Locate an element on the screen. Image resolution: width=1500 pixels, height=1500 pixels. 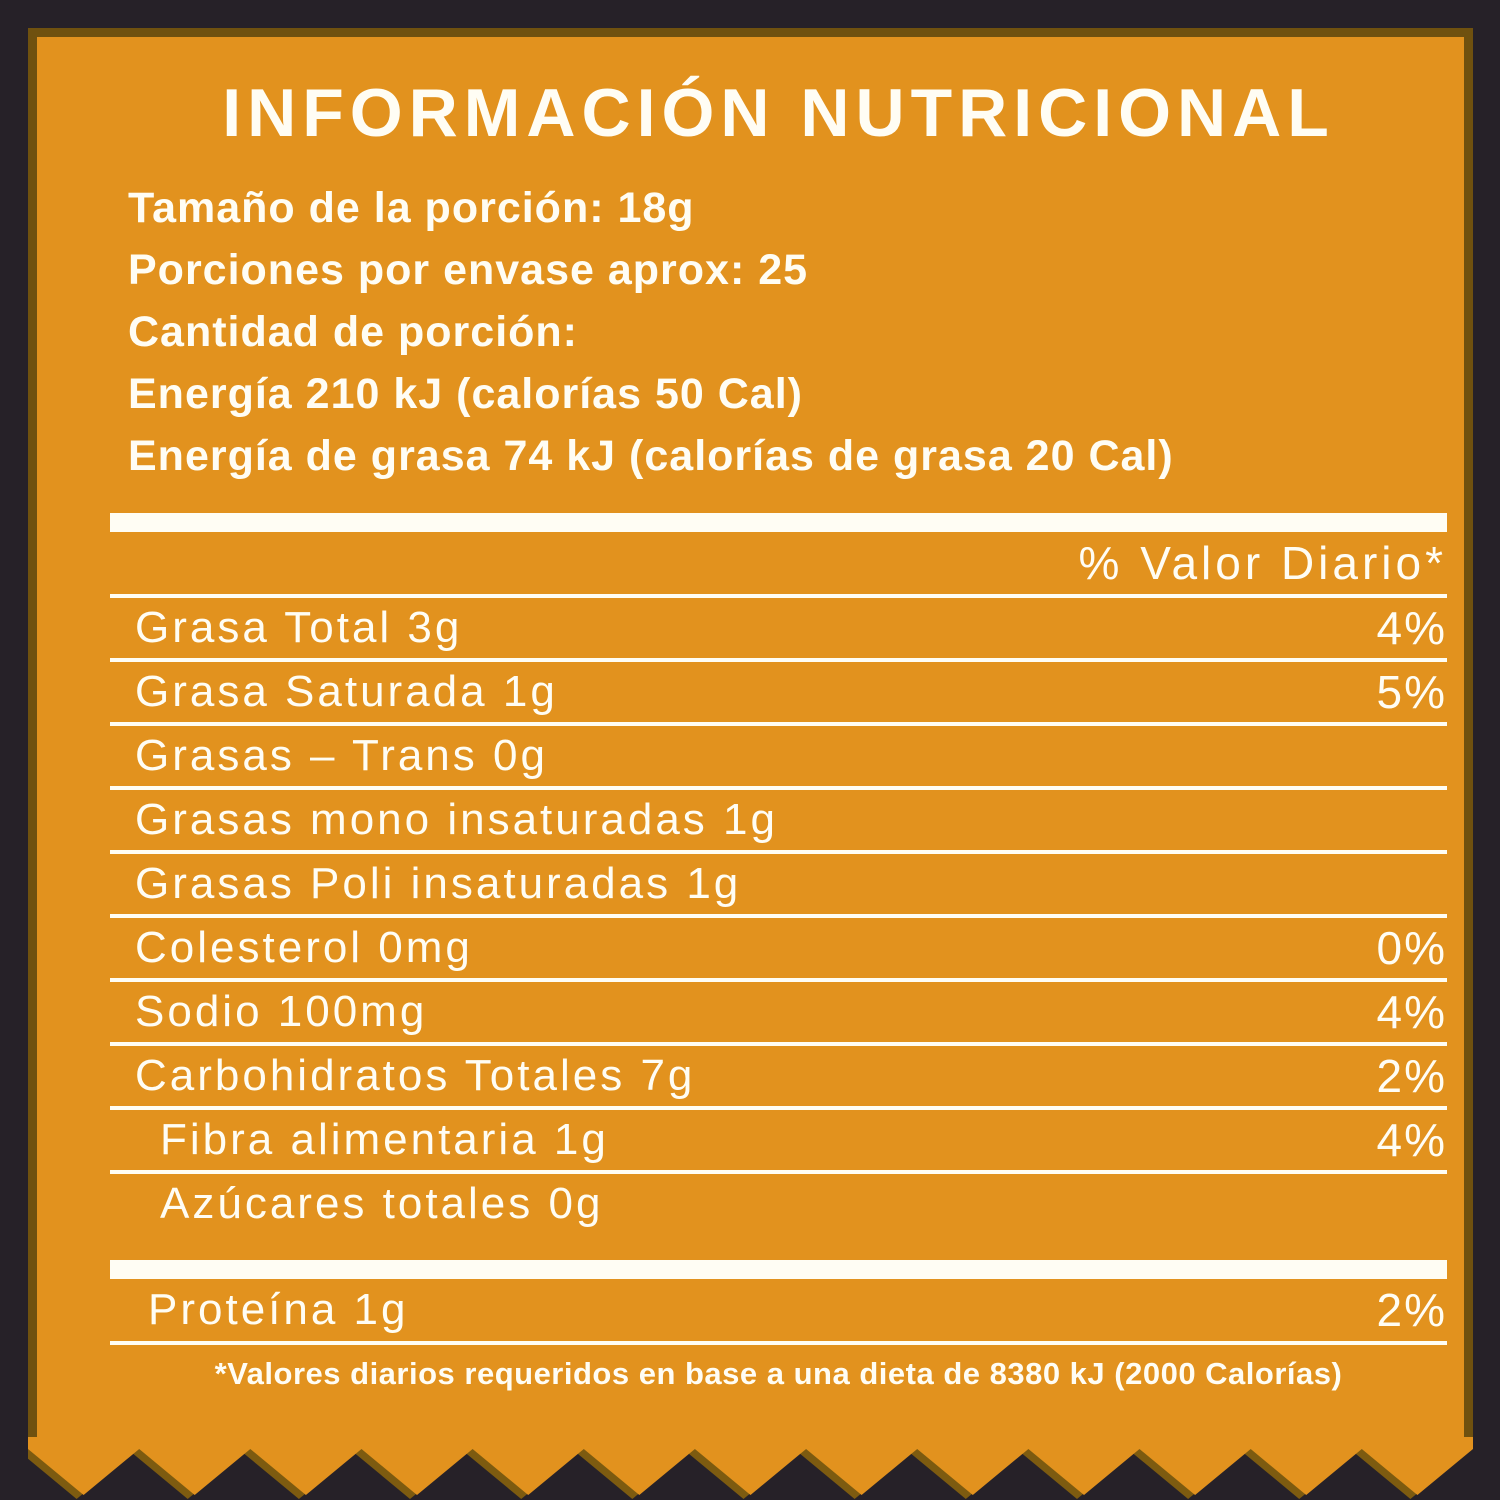
separator-bar-middle is located at coordinates (778, 1269).